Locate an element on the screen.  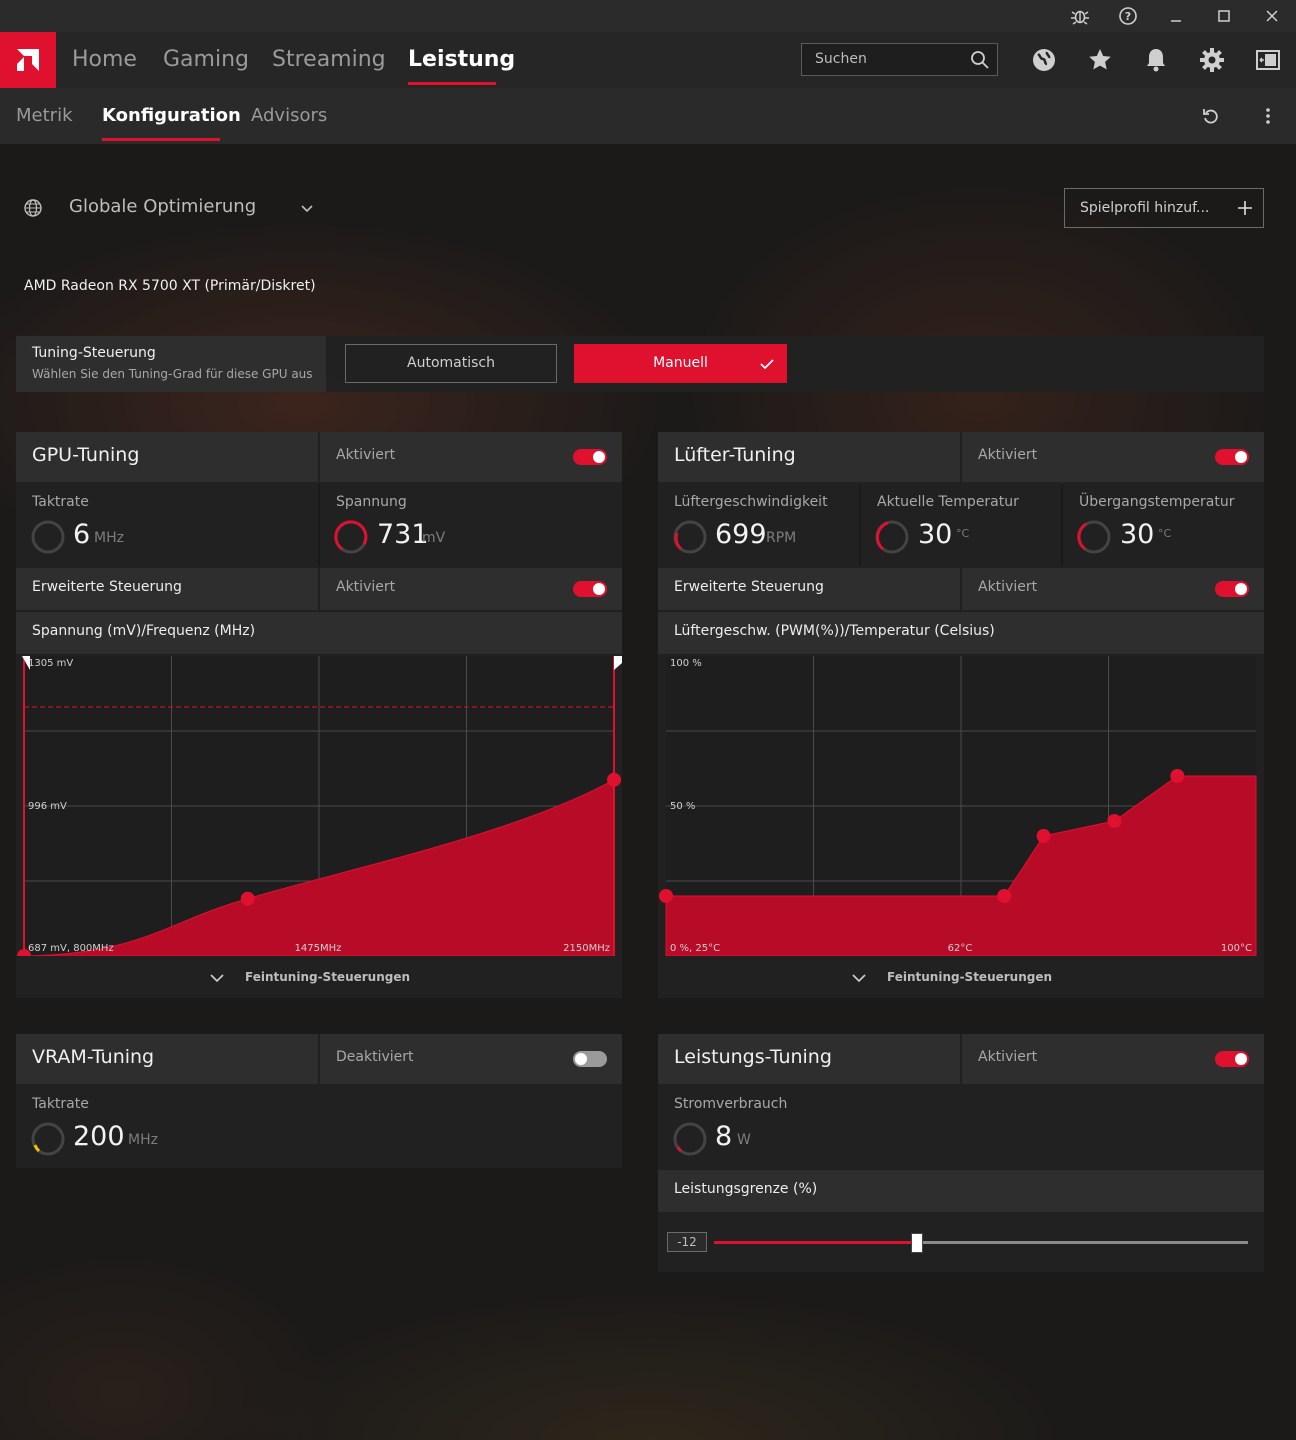
fan-fine-tuning-toggle: Feintuning-Steuerungen is located at coordinates (970, 977).